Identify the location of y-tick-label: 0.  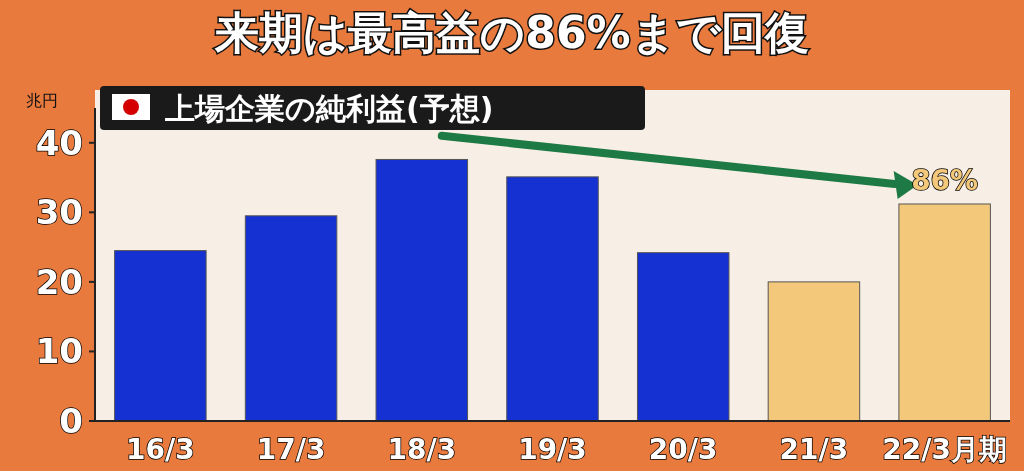
(71, 421).